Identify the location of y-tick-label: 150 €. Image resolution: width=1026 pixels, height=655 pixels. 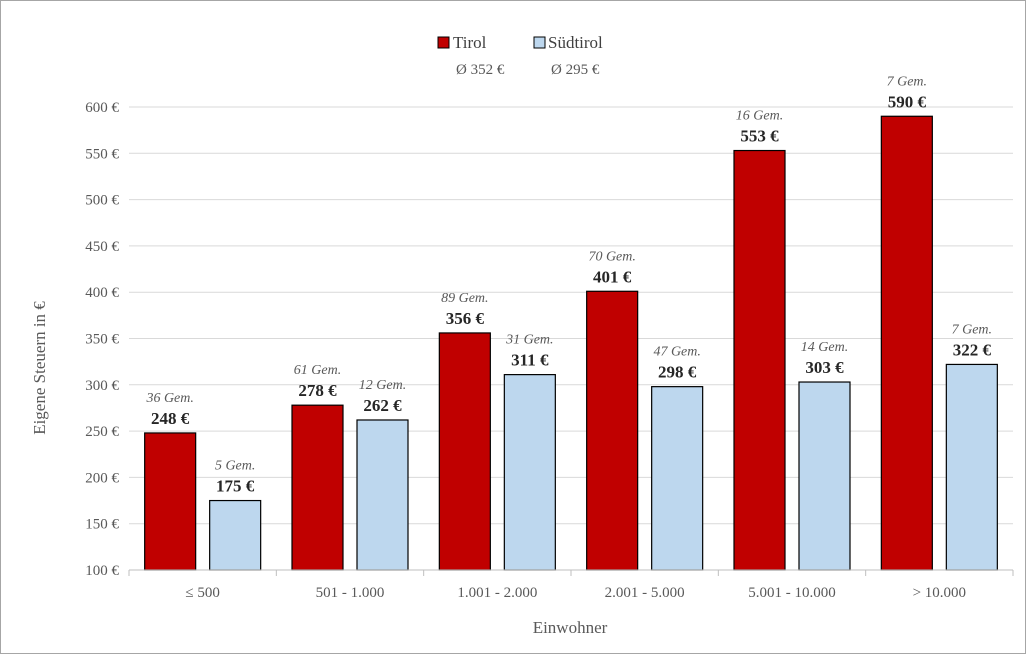
(102, 525).